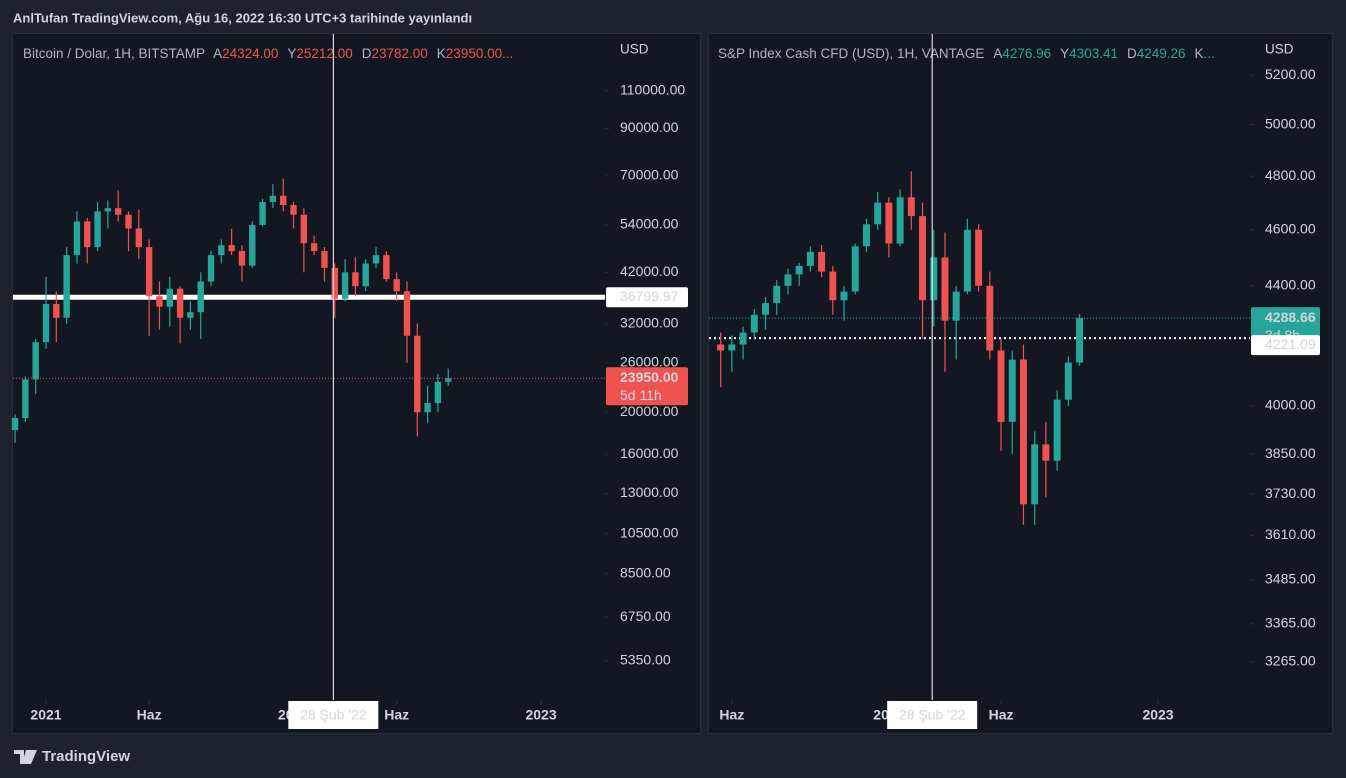 The width and height of the screenshot is (1346, 778). I want to click on x-tick-label: 2021, so click(45, 715).